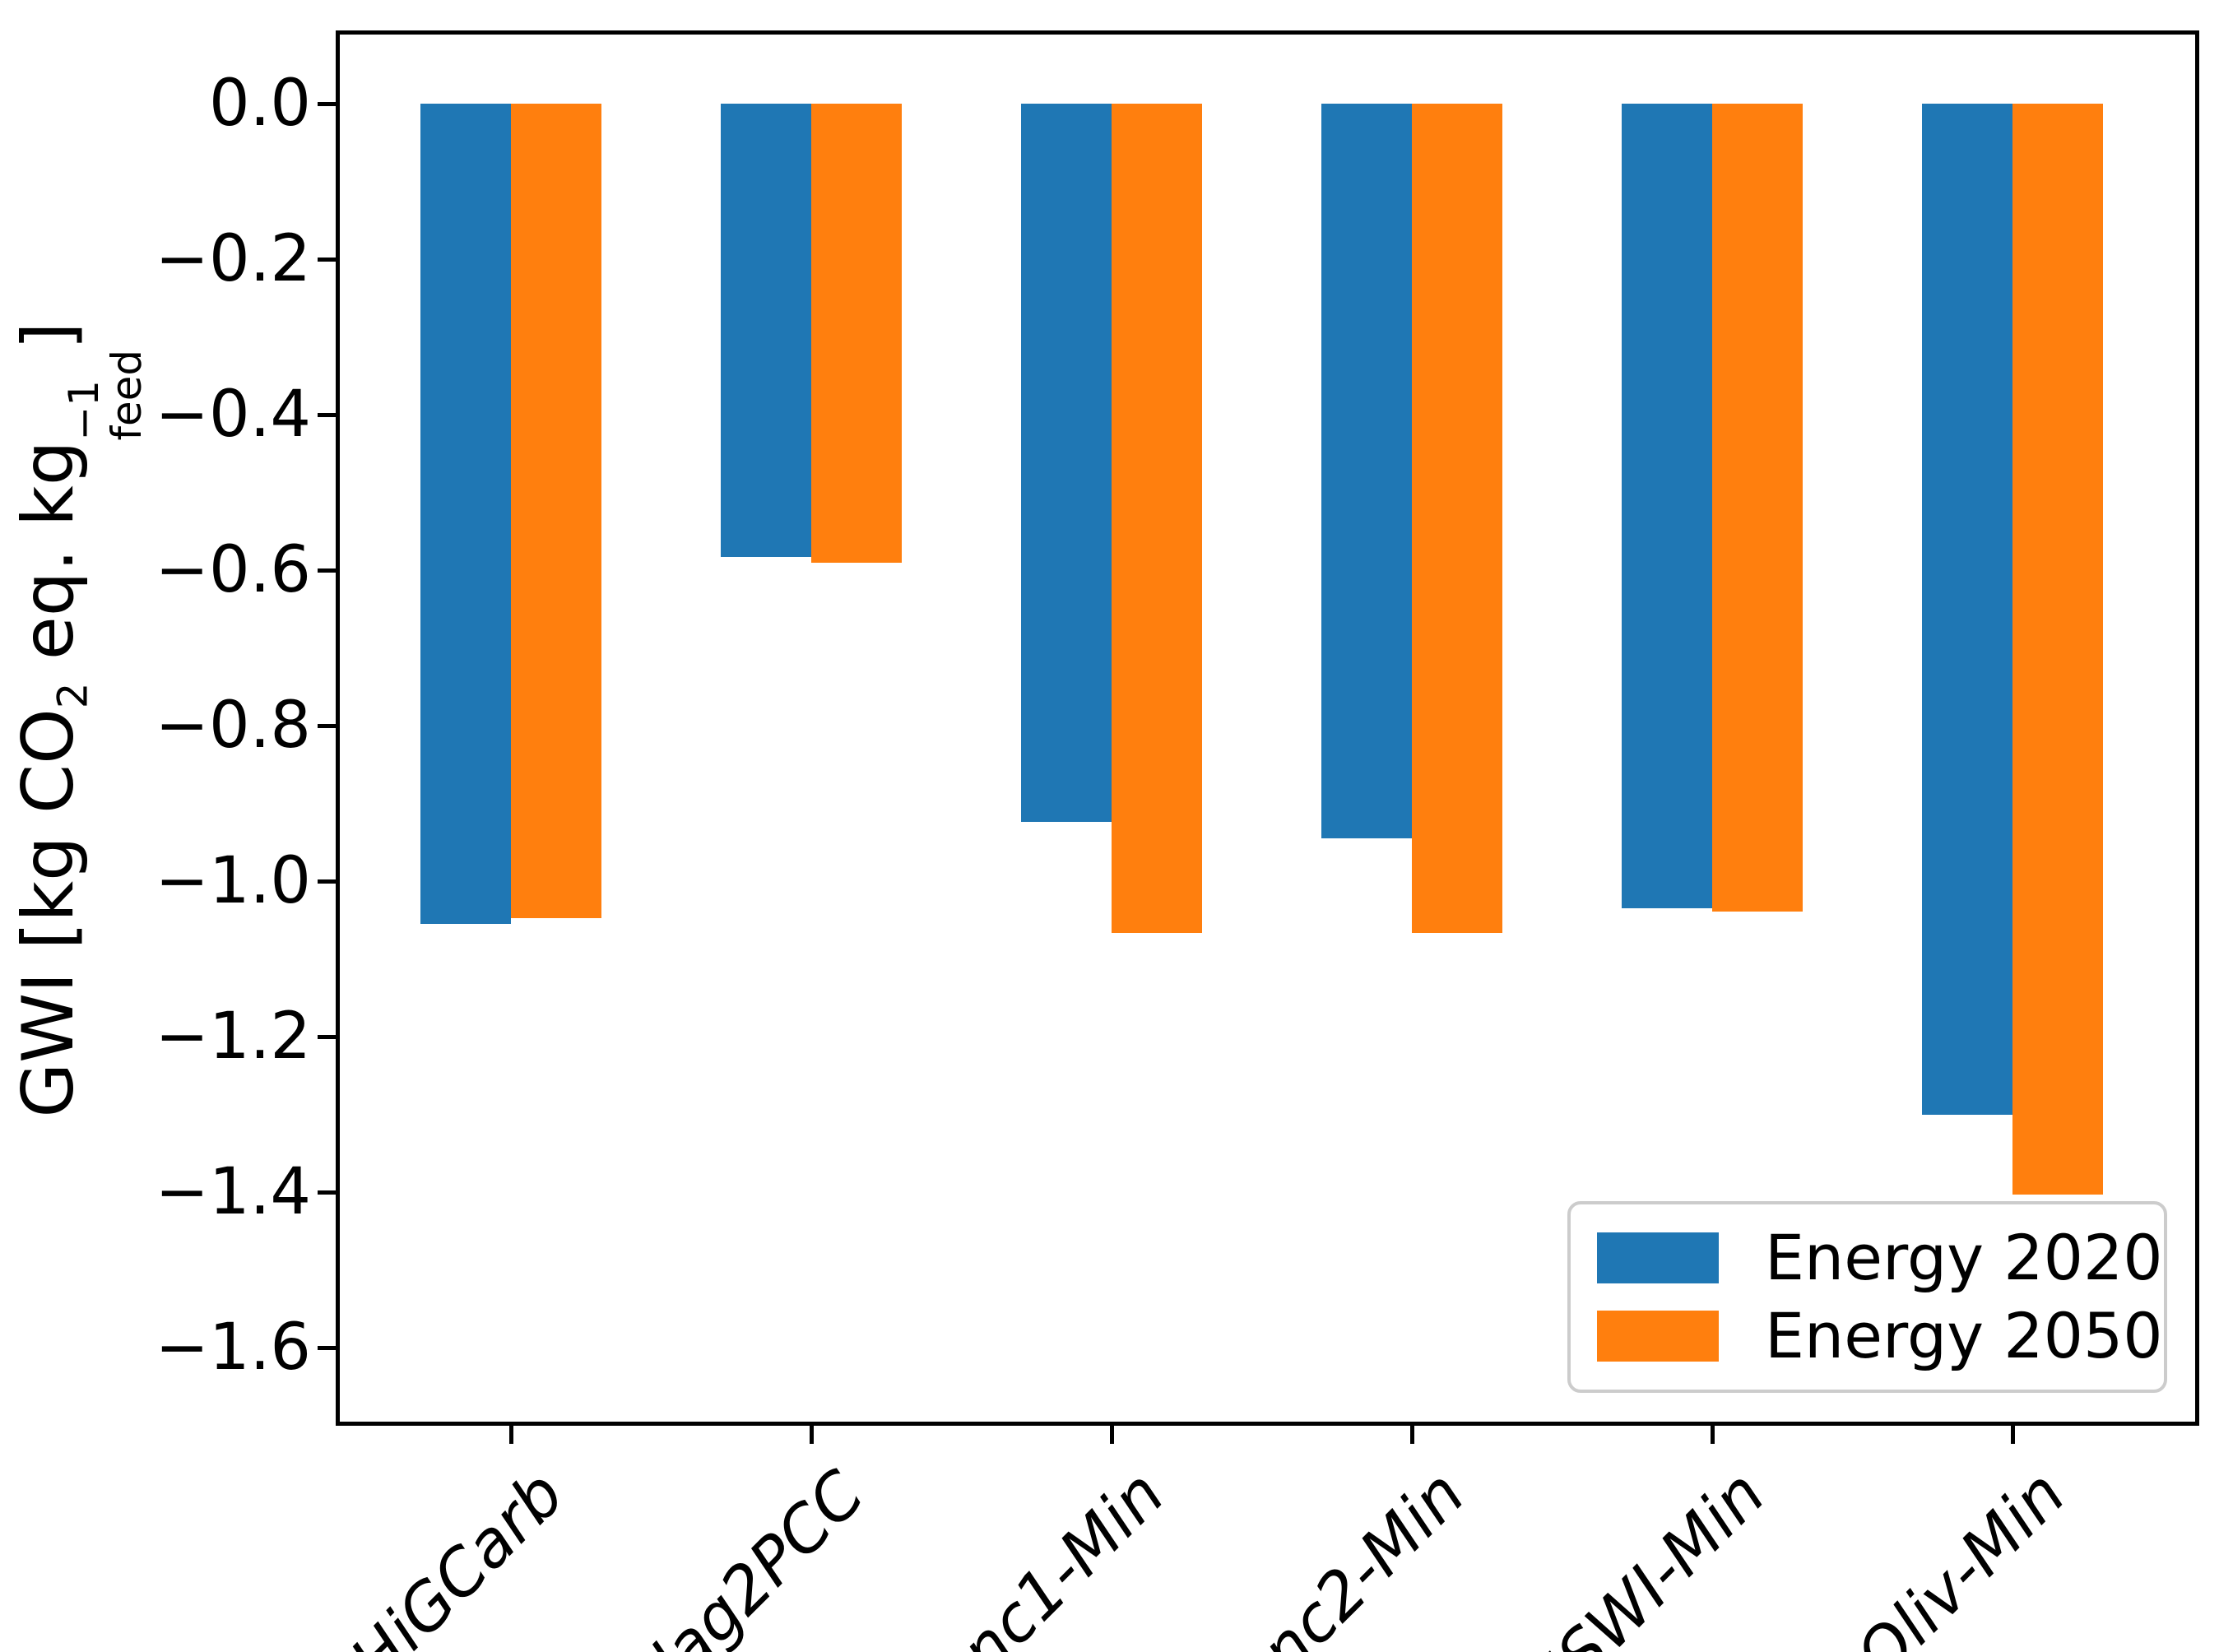 This screenshot has height=1652, width=2219. Describe the element at coordinates (1066, 463) in the screenshot. I see `bar-energy-2020-conc1-min` at that location.